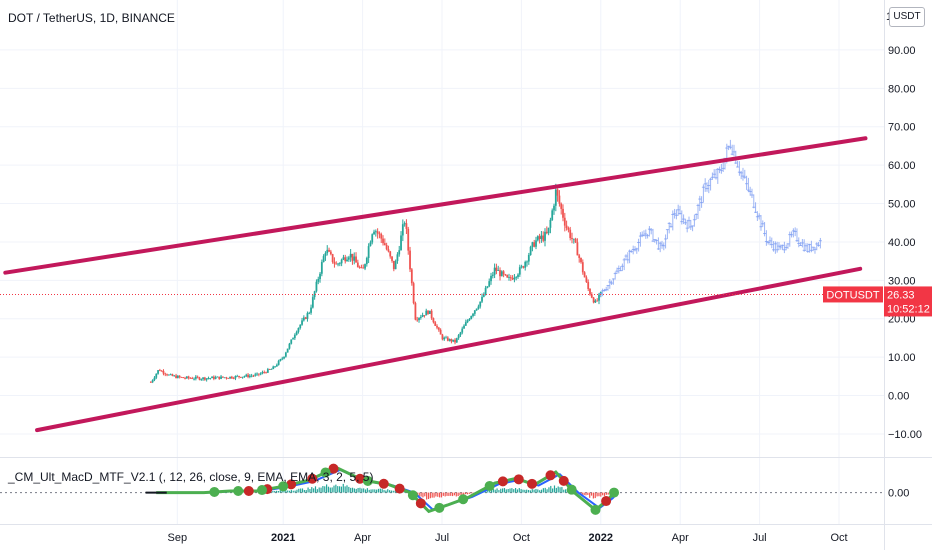 This screenshot has height=550, width=932. Describe the element at coordinates (838, 538) in the screenshot. I see `x-tick-label: Oct` at that location.